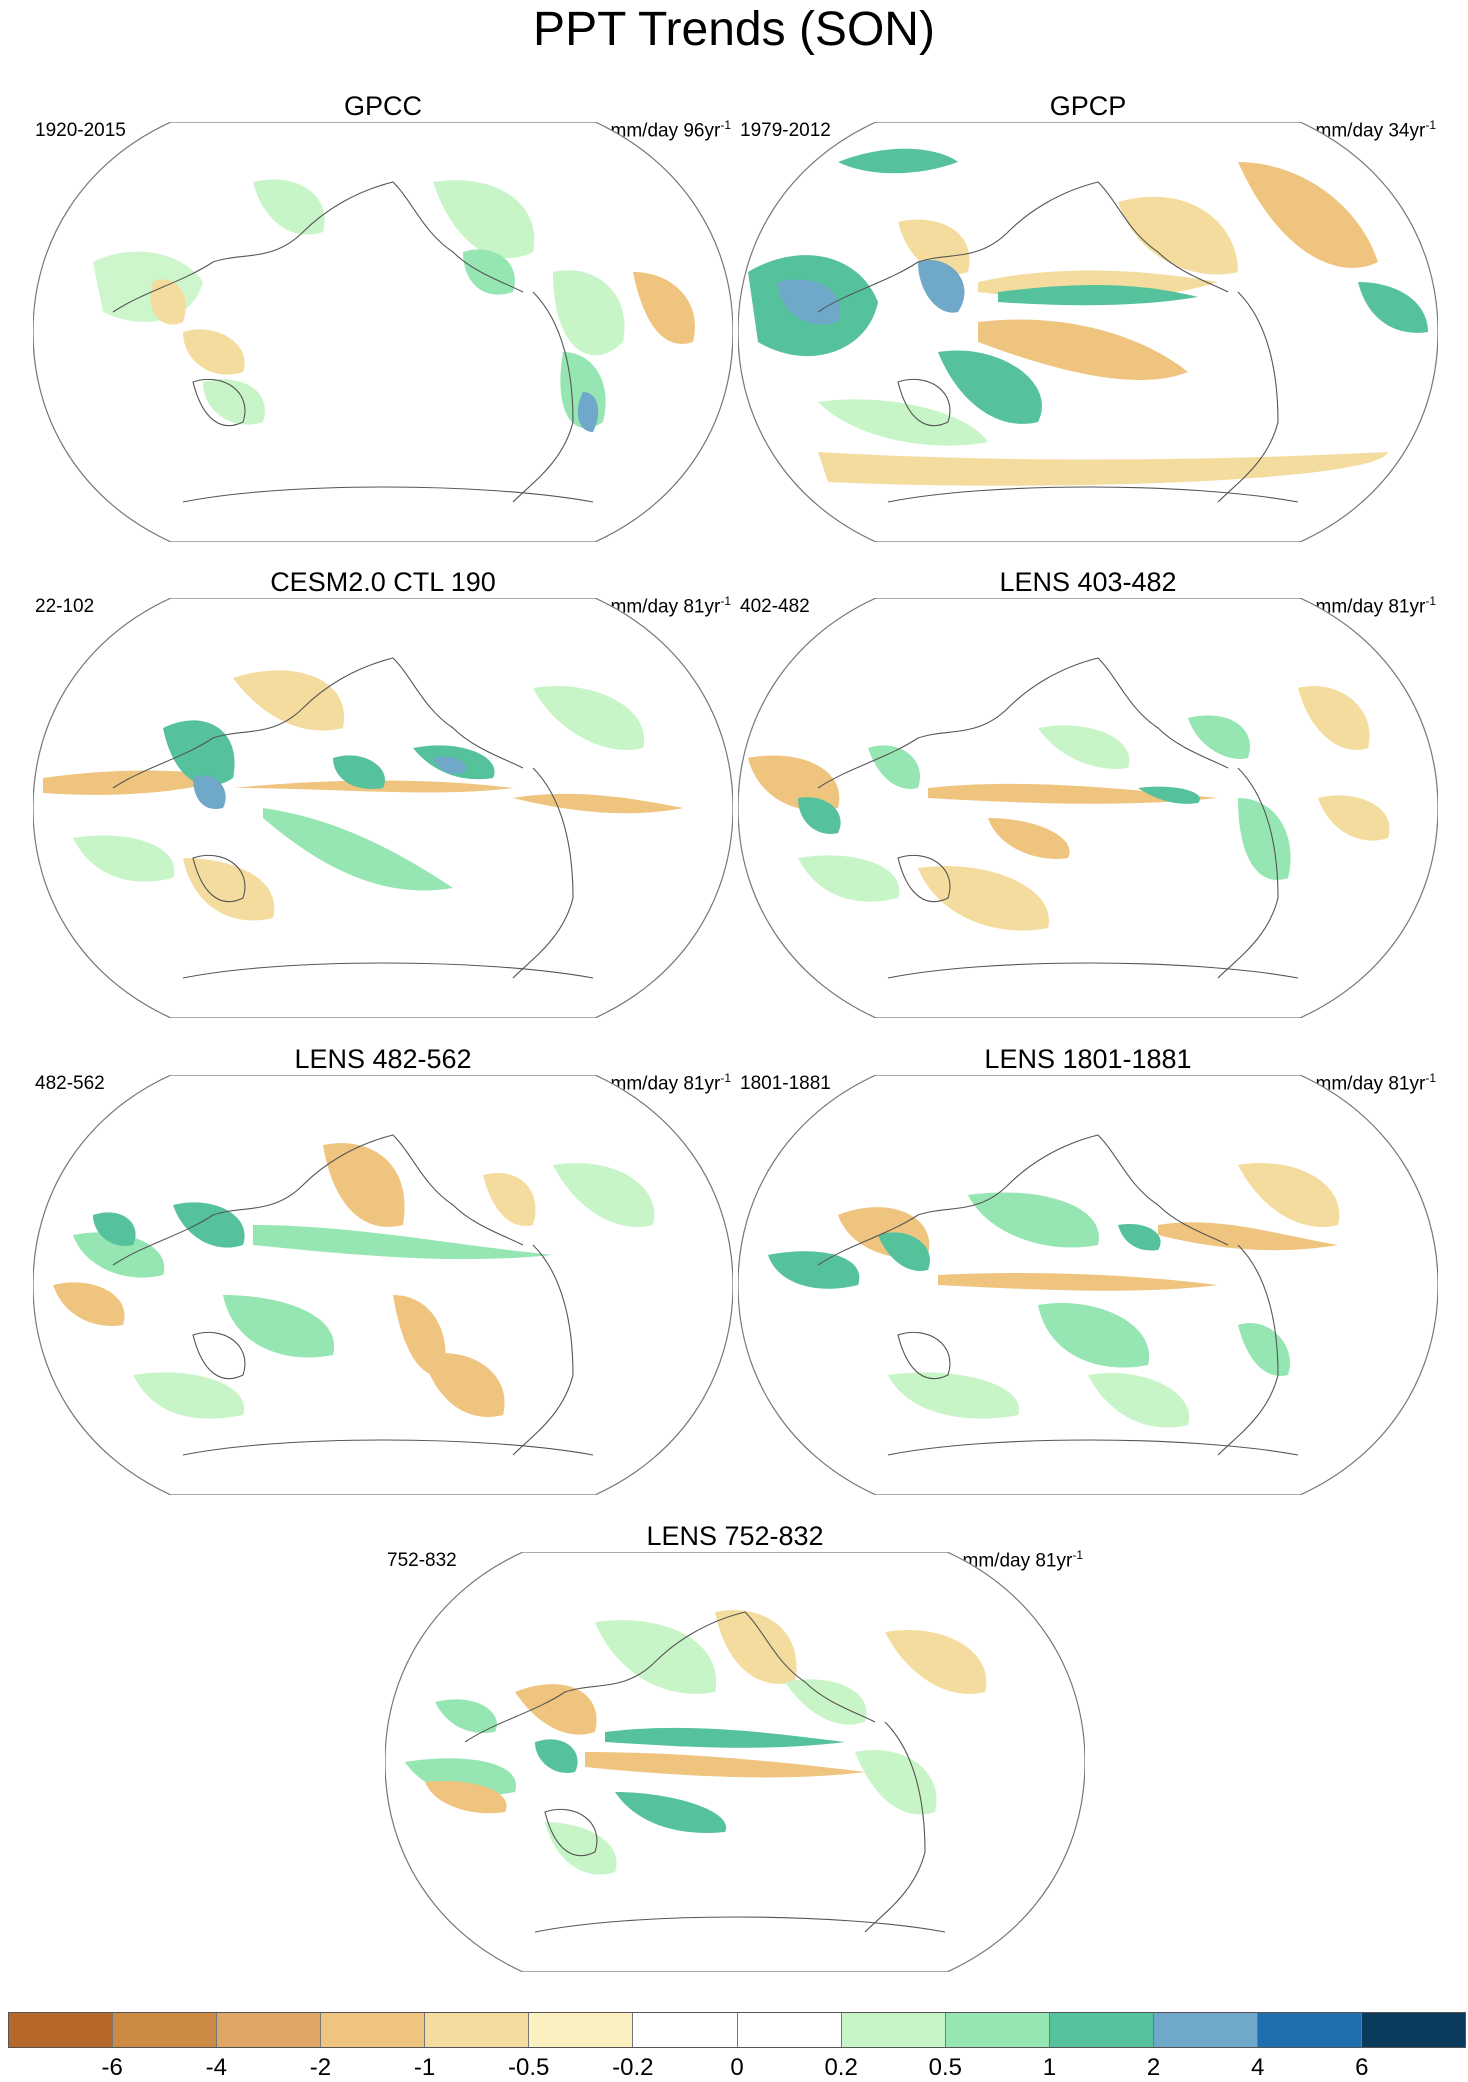  What do you see at coordinates (112, 2067) in the screenshot?
I see `colorbar-tick-label: -6` at bounding box center [112, 2067].